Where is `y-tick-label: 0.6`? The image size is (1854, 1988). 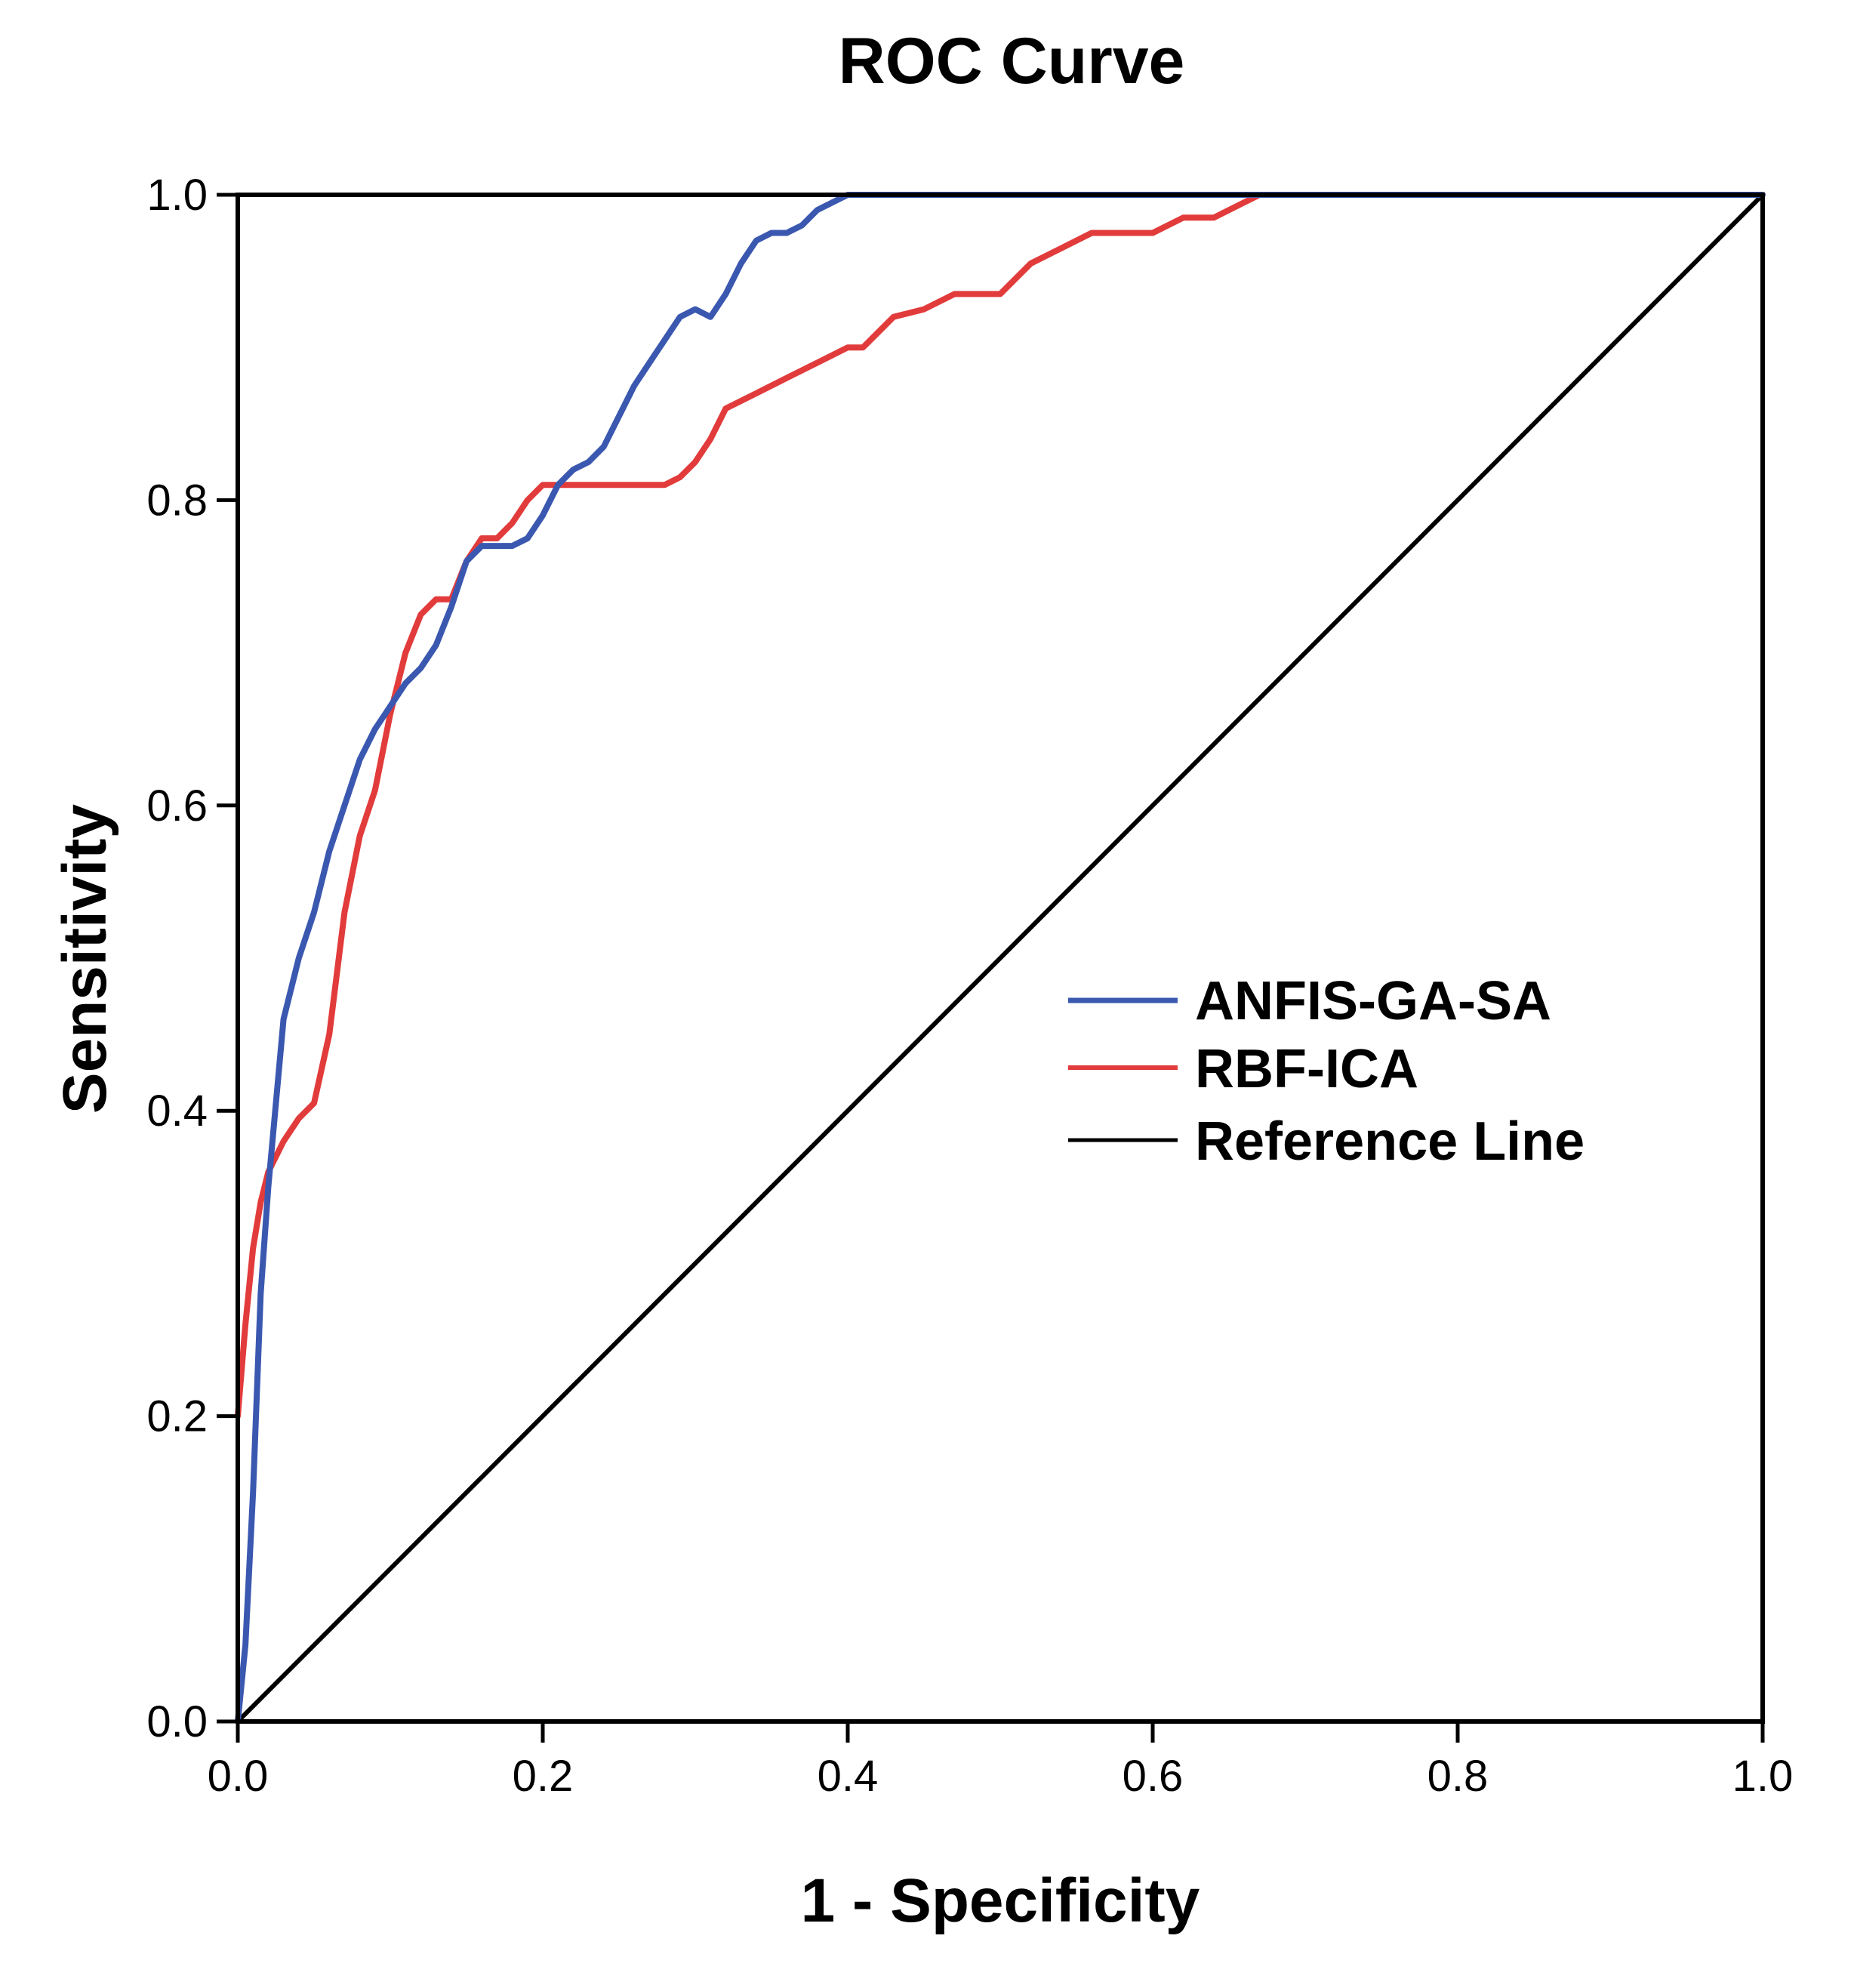
y-tick-label: 0.6 is located at coordinates (177, 806).